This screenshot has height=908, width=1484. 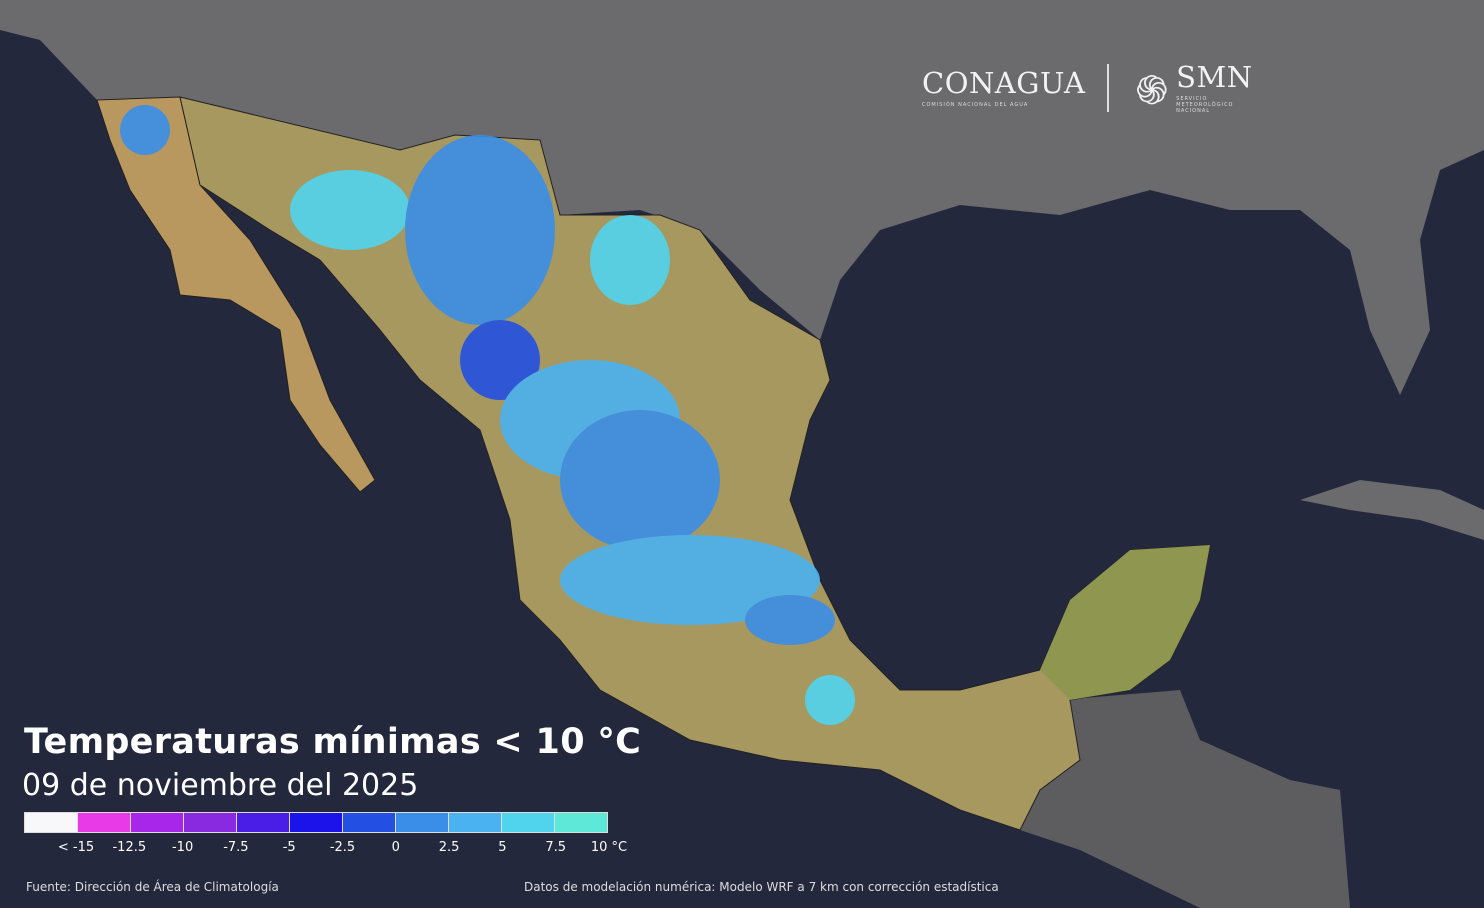 What do you see at coordinates (1125, 622) in the screenshot?
I see `yucatan-peninsula` at bounding box center [1125, 622].